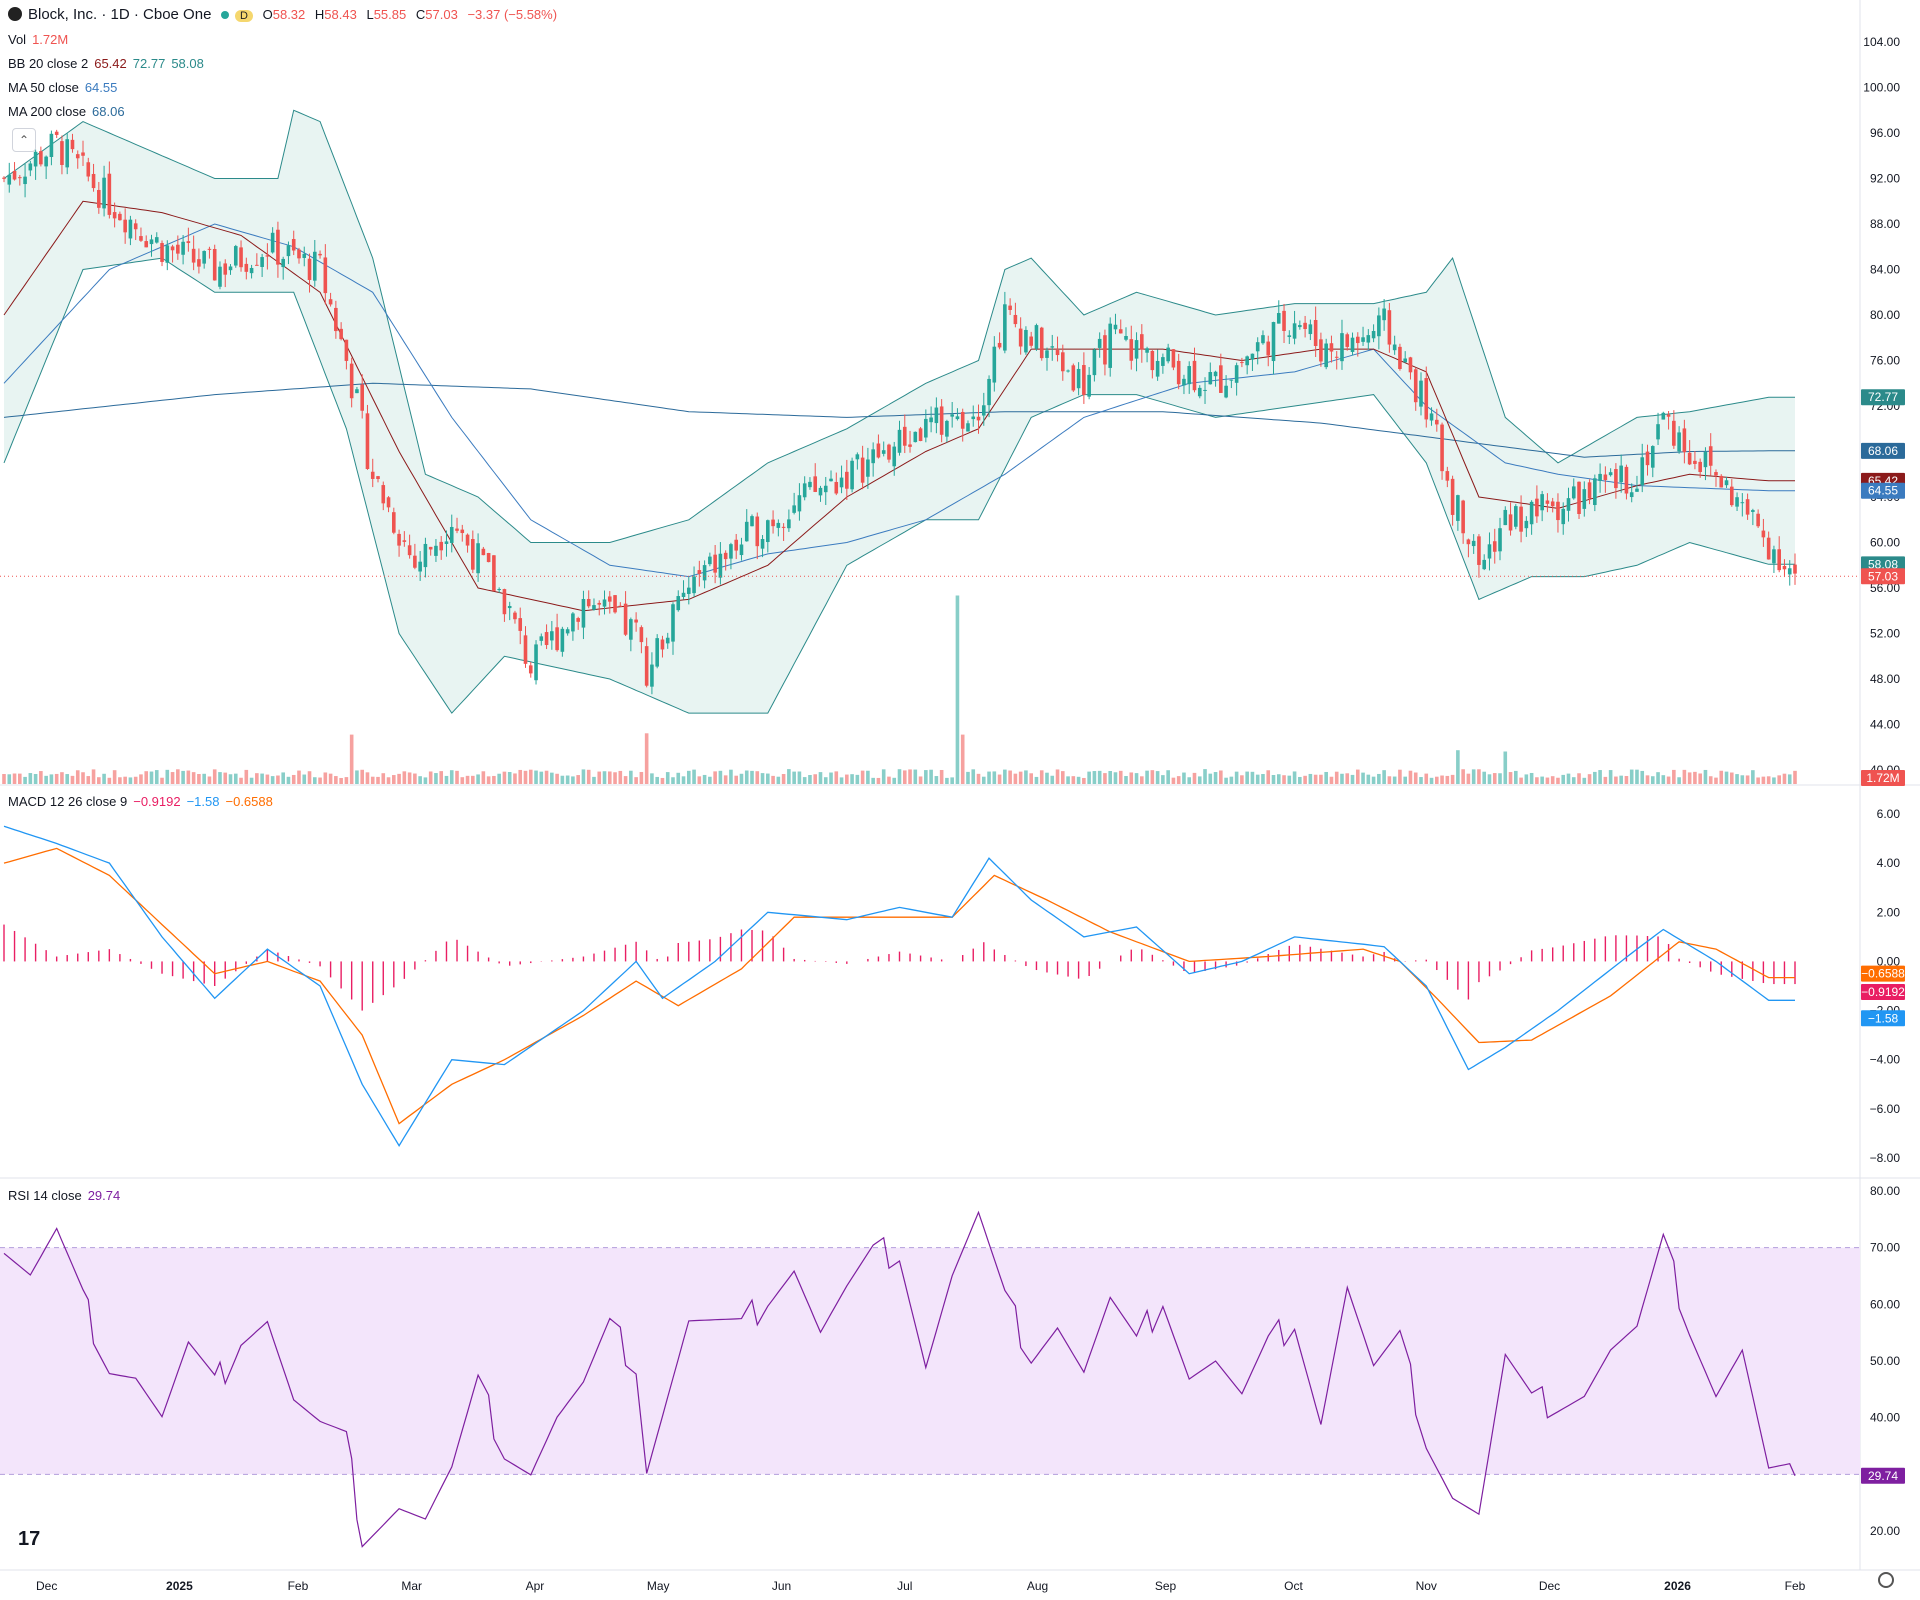 This screenshot has height=1600, width=1920. I want to click on market-status-icon, so click(225, 15).